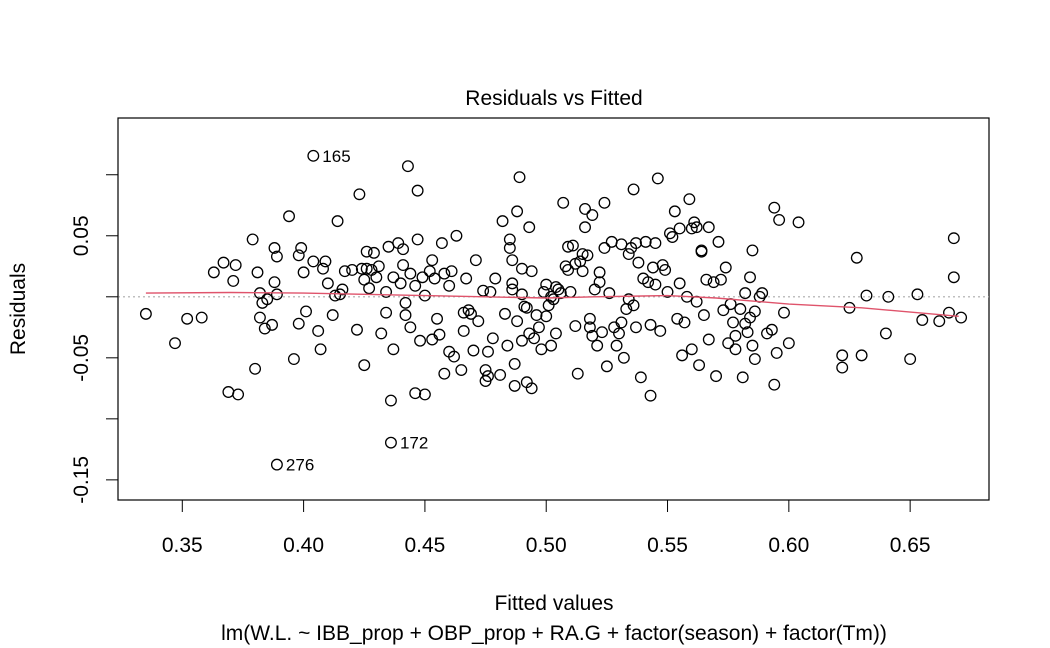  Describe the element at coordinates (910, 545) in the screenshot. I see `x-tick-label: 0.65` at that location.